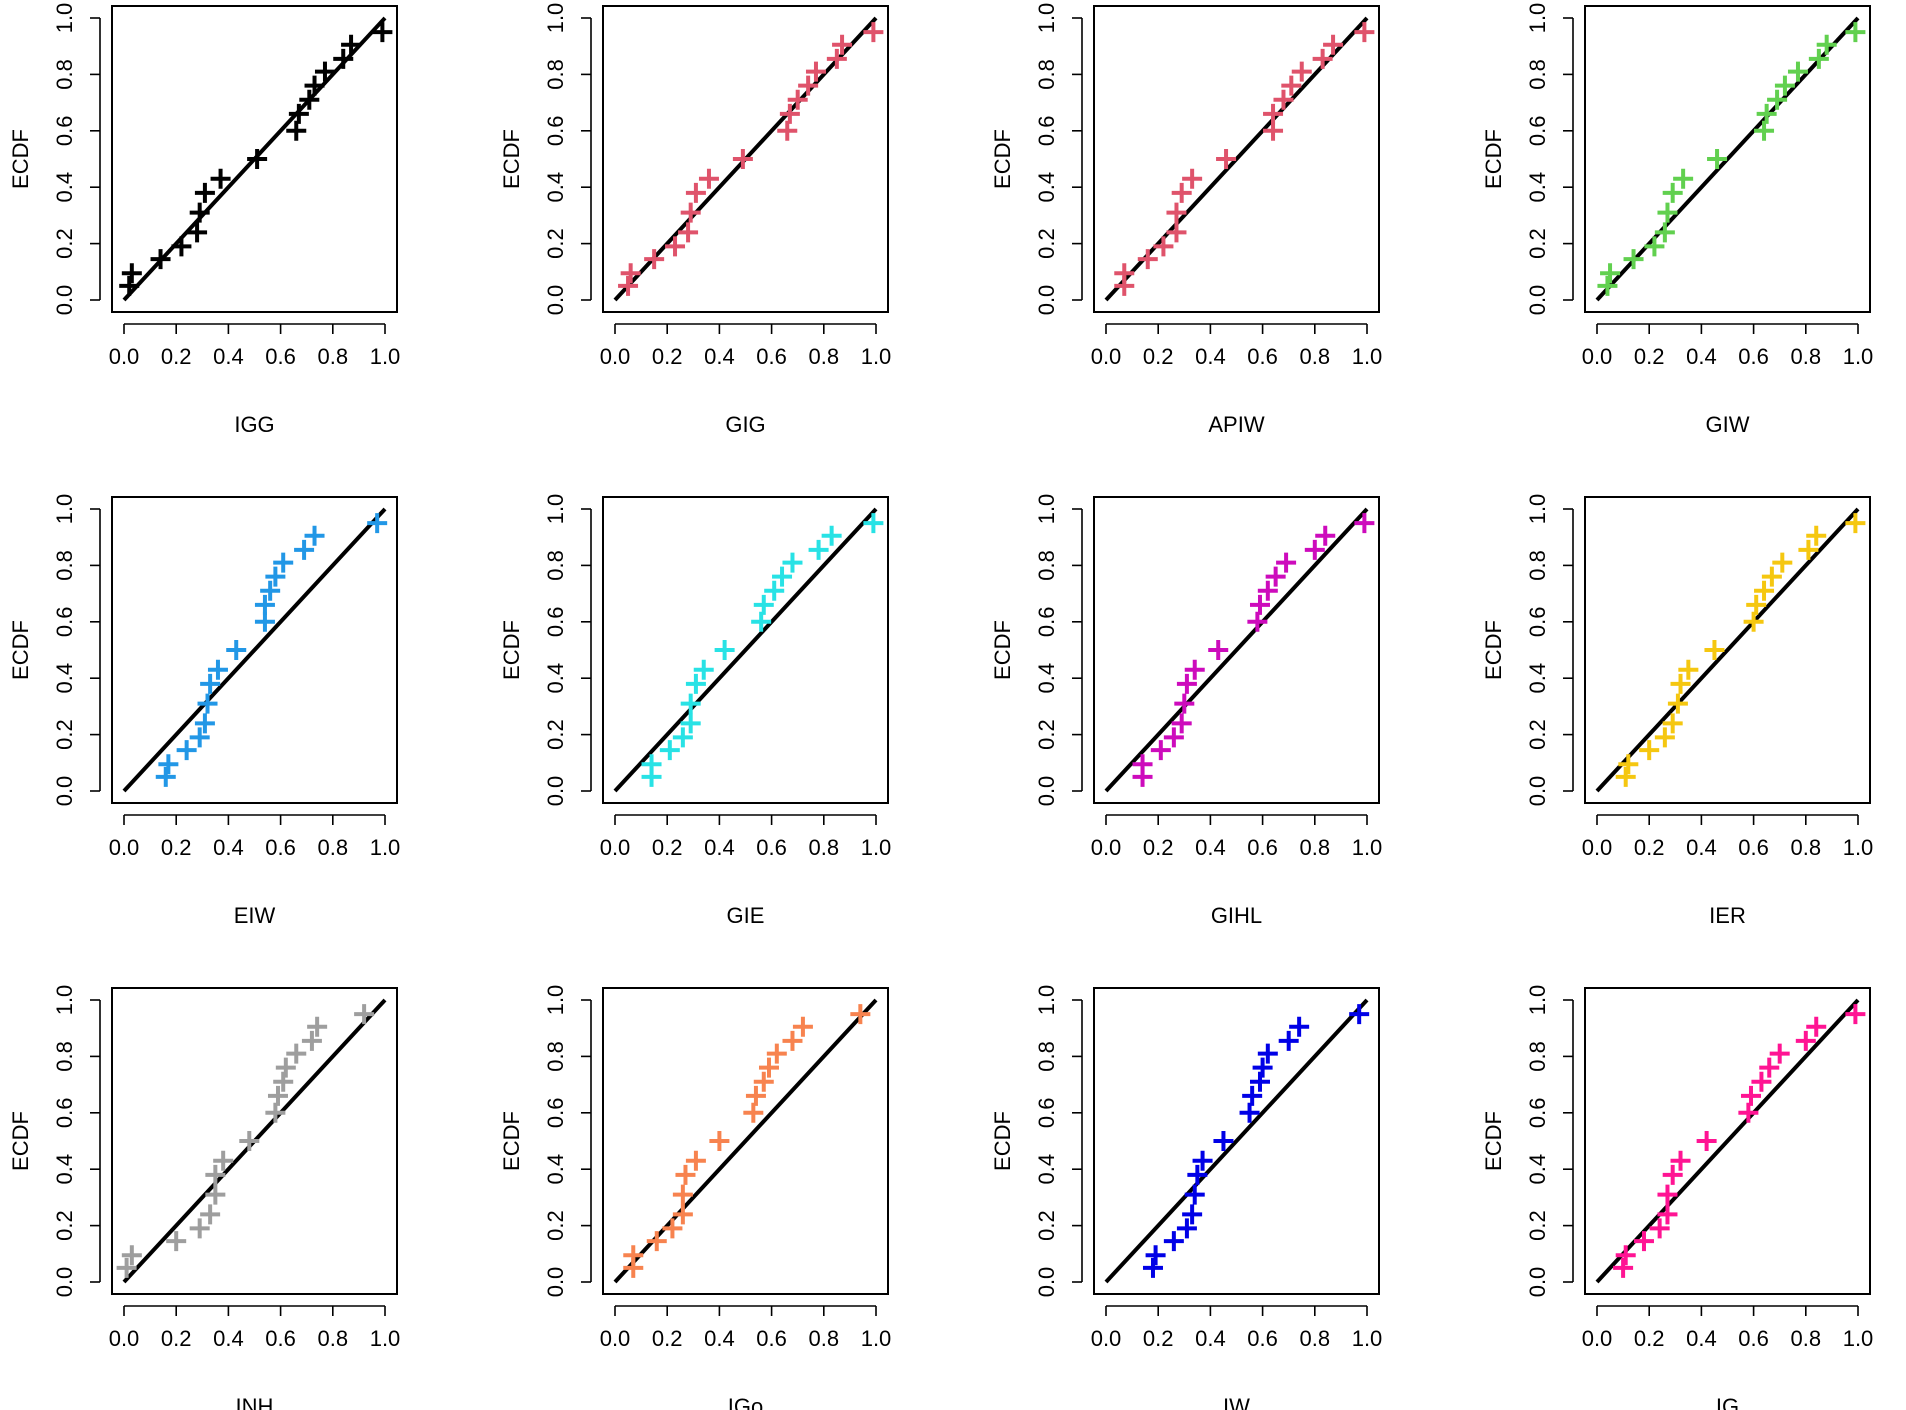 The image size is (1906, 1410). I want to click on x-tick-label: 1.0, so click(1367, 1338).